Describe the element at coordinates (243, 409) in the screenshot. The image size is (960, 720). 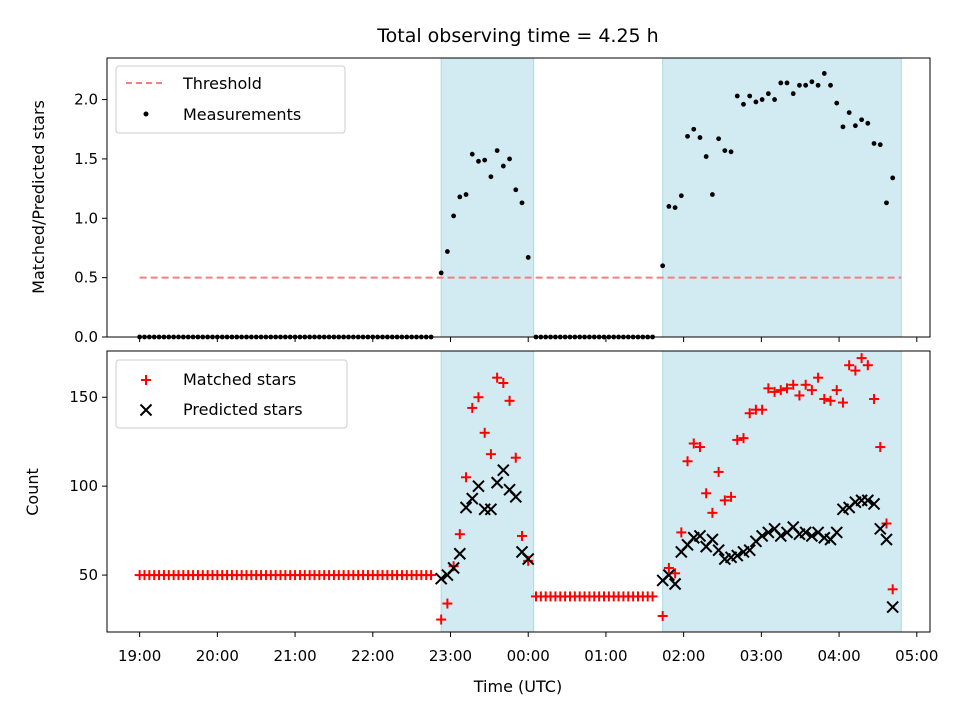
I see `legend-predicted-label: Predicted stars` at that location.